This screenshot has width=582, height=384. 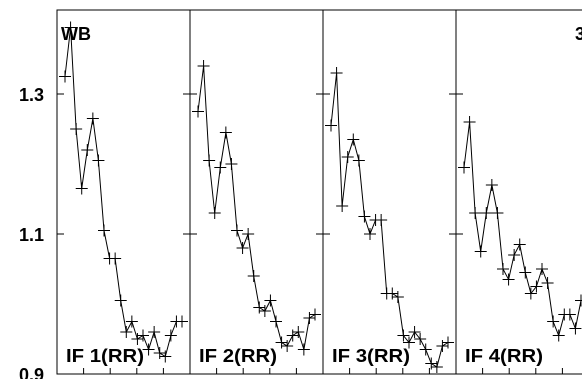 I want to click on y-tick-label: 1.3, so click(x=31, y=95).